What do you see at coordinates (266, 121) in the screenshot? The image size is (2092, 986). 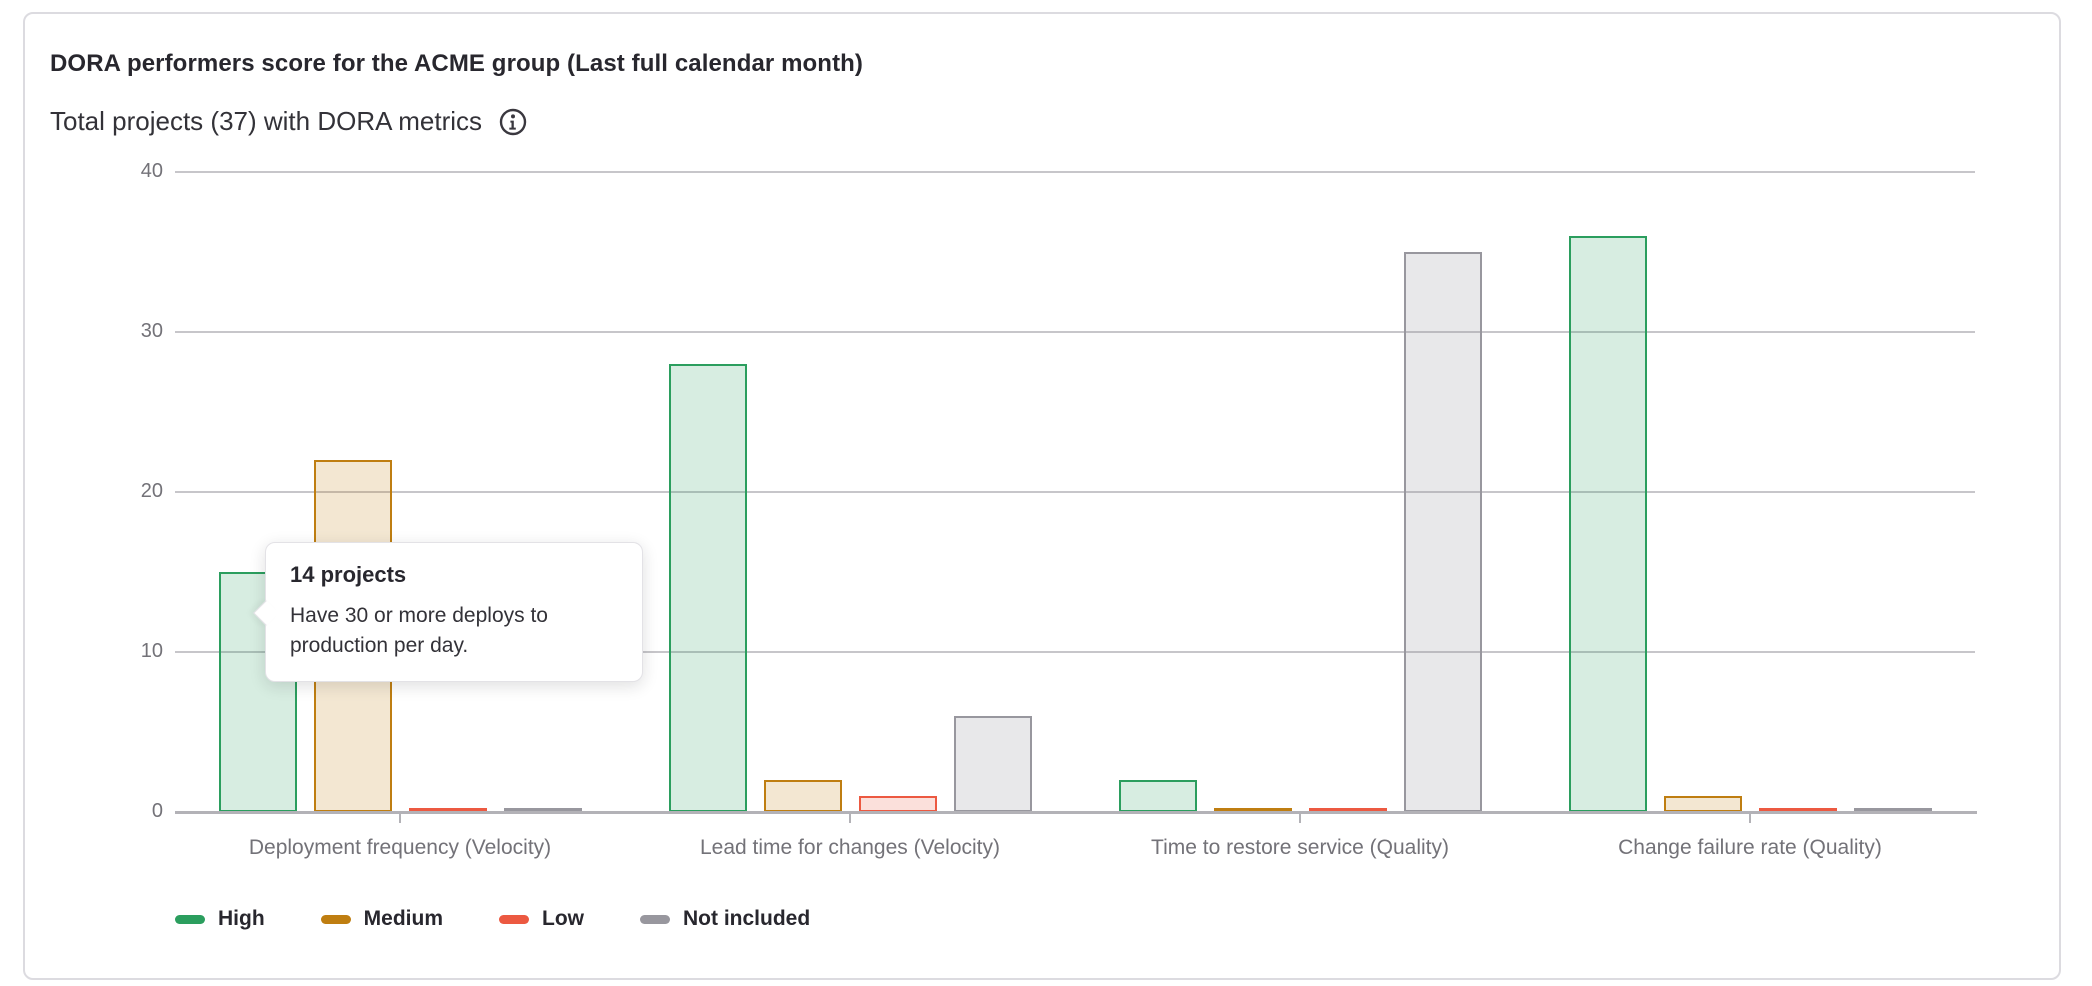 I see `card-subtitle: Total projects (37) with DORA metrics` at bounding box center [266, 121].